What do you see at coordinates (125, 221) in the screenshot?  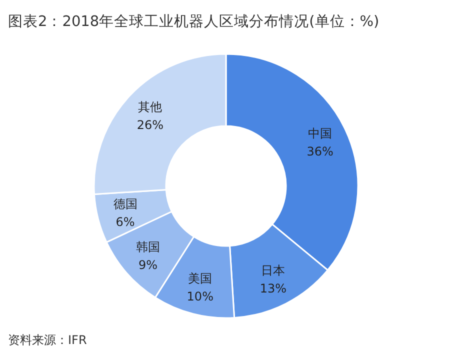 I see `data-label: 6%` at bounding box center [125, 221].